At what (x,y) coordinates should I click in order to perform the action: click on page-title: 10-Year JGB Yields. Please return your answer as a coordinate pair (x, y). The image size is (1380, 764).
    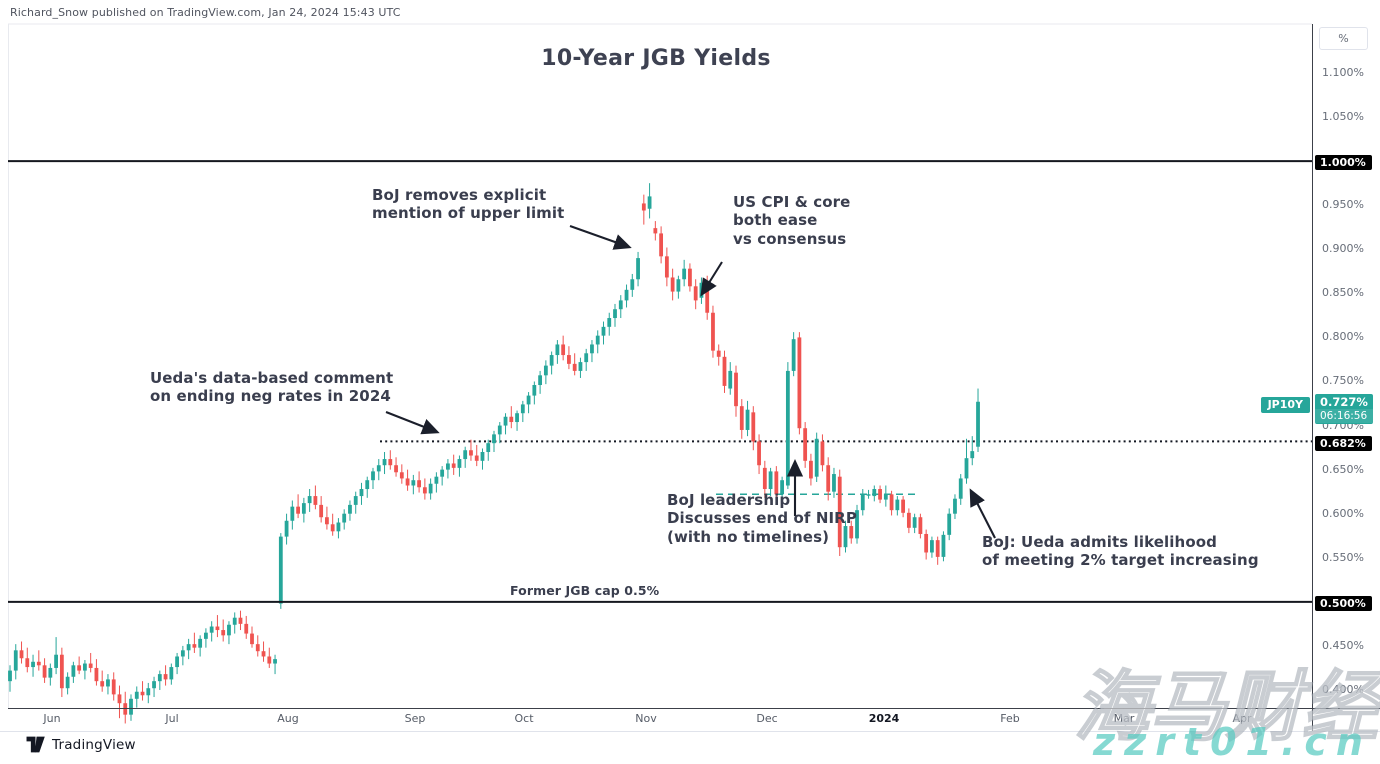
    Looking at the image, I should click on (656, 58).